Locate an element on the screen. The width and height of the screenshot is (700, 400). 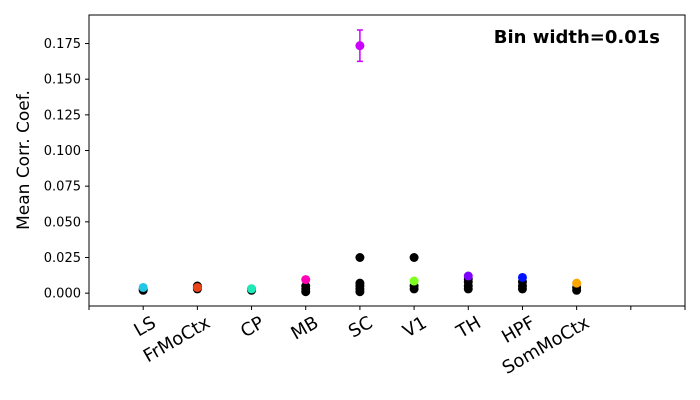
y-tick-label: 0.025 is located at coordinates (62, 258).